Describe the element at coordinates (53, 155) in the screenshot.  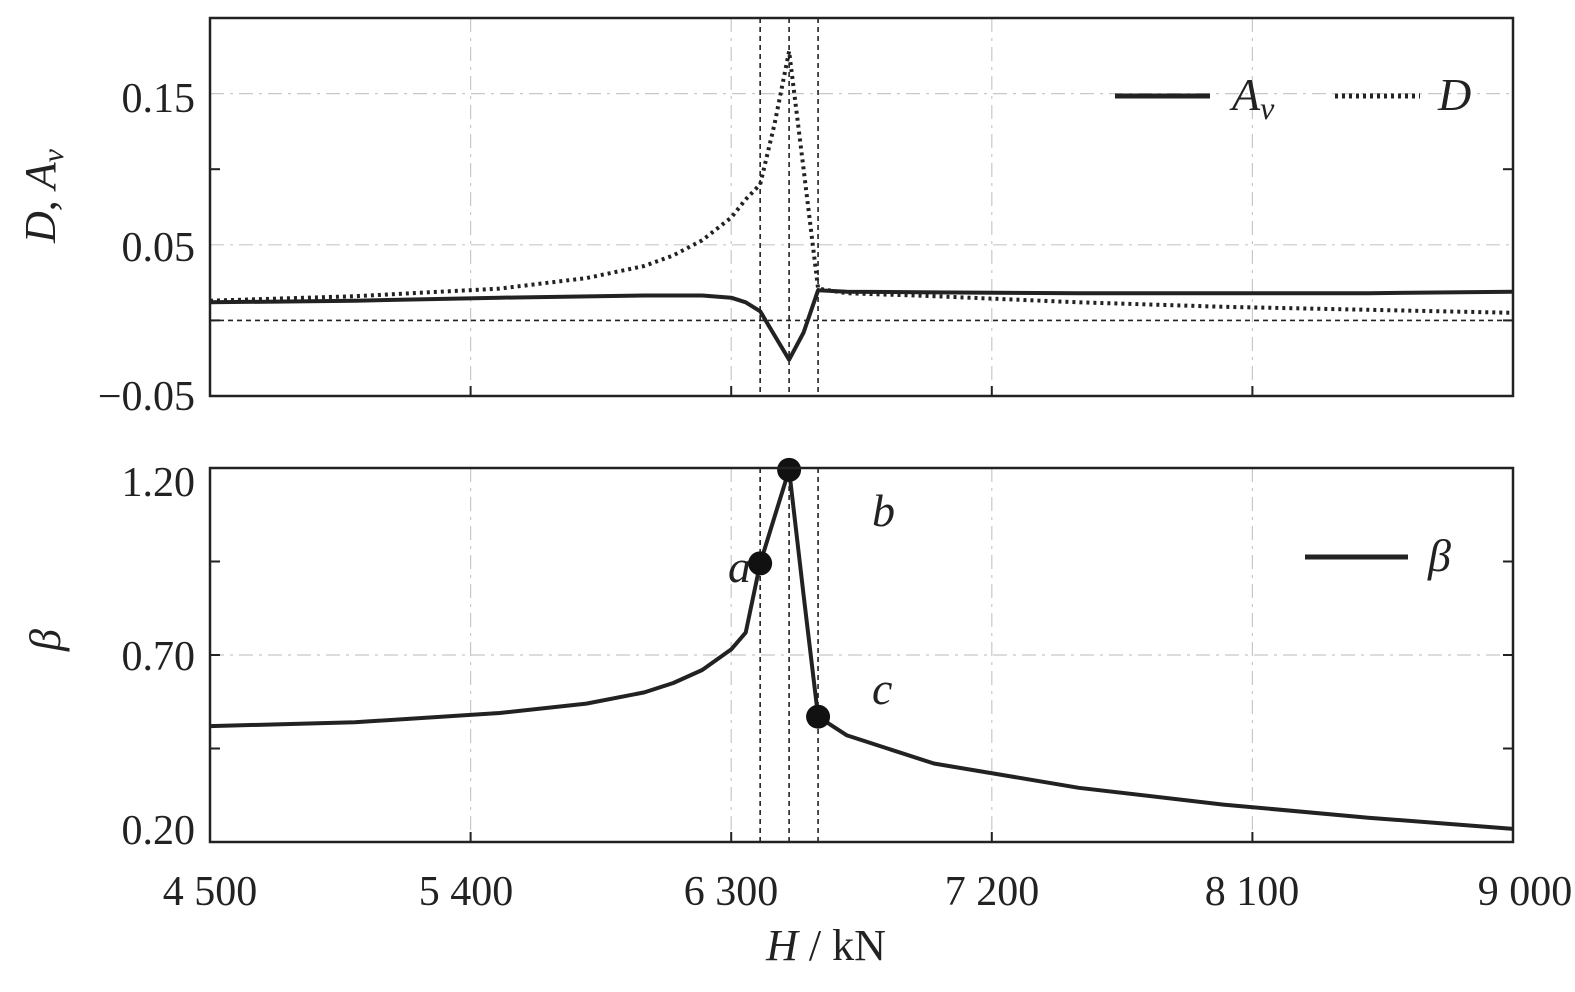
I see `top-y-title-v: v` at that location.